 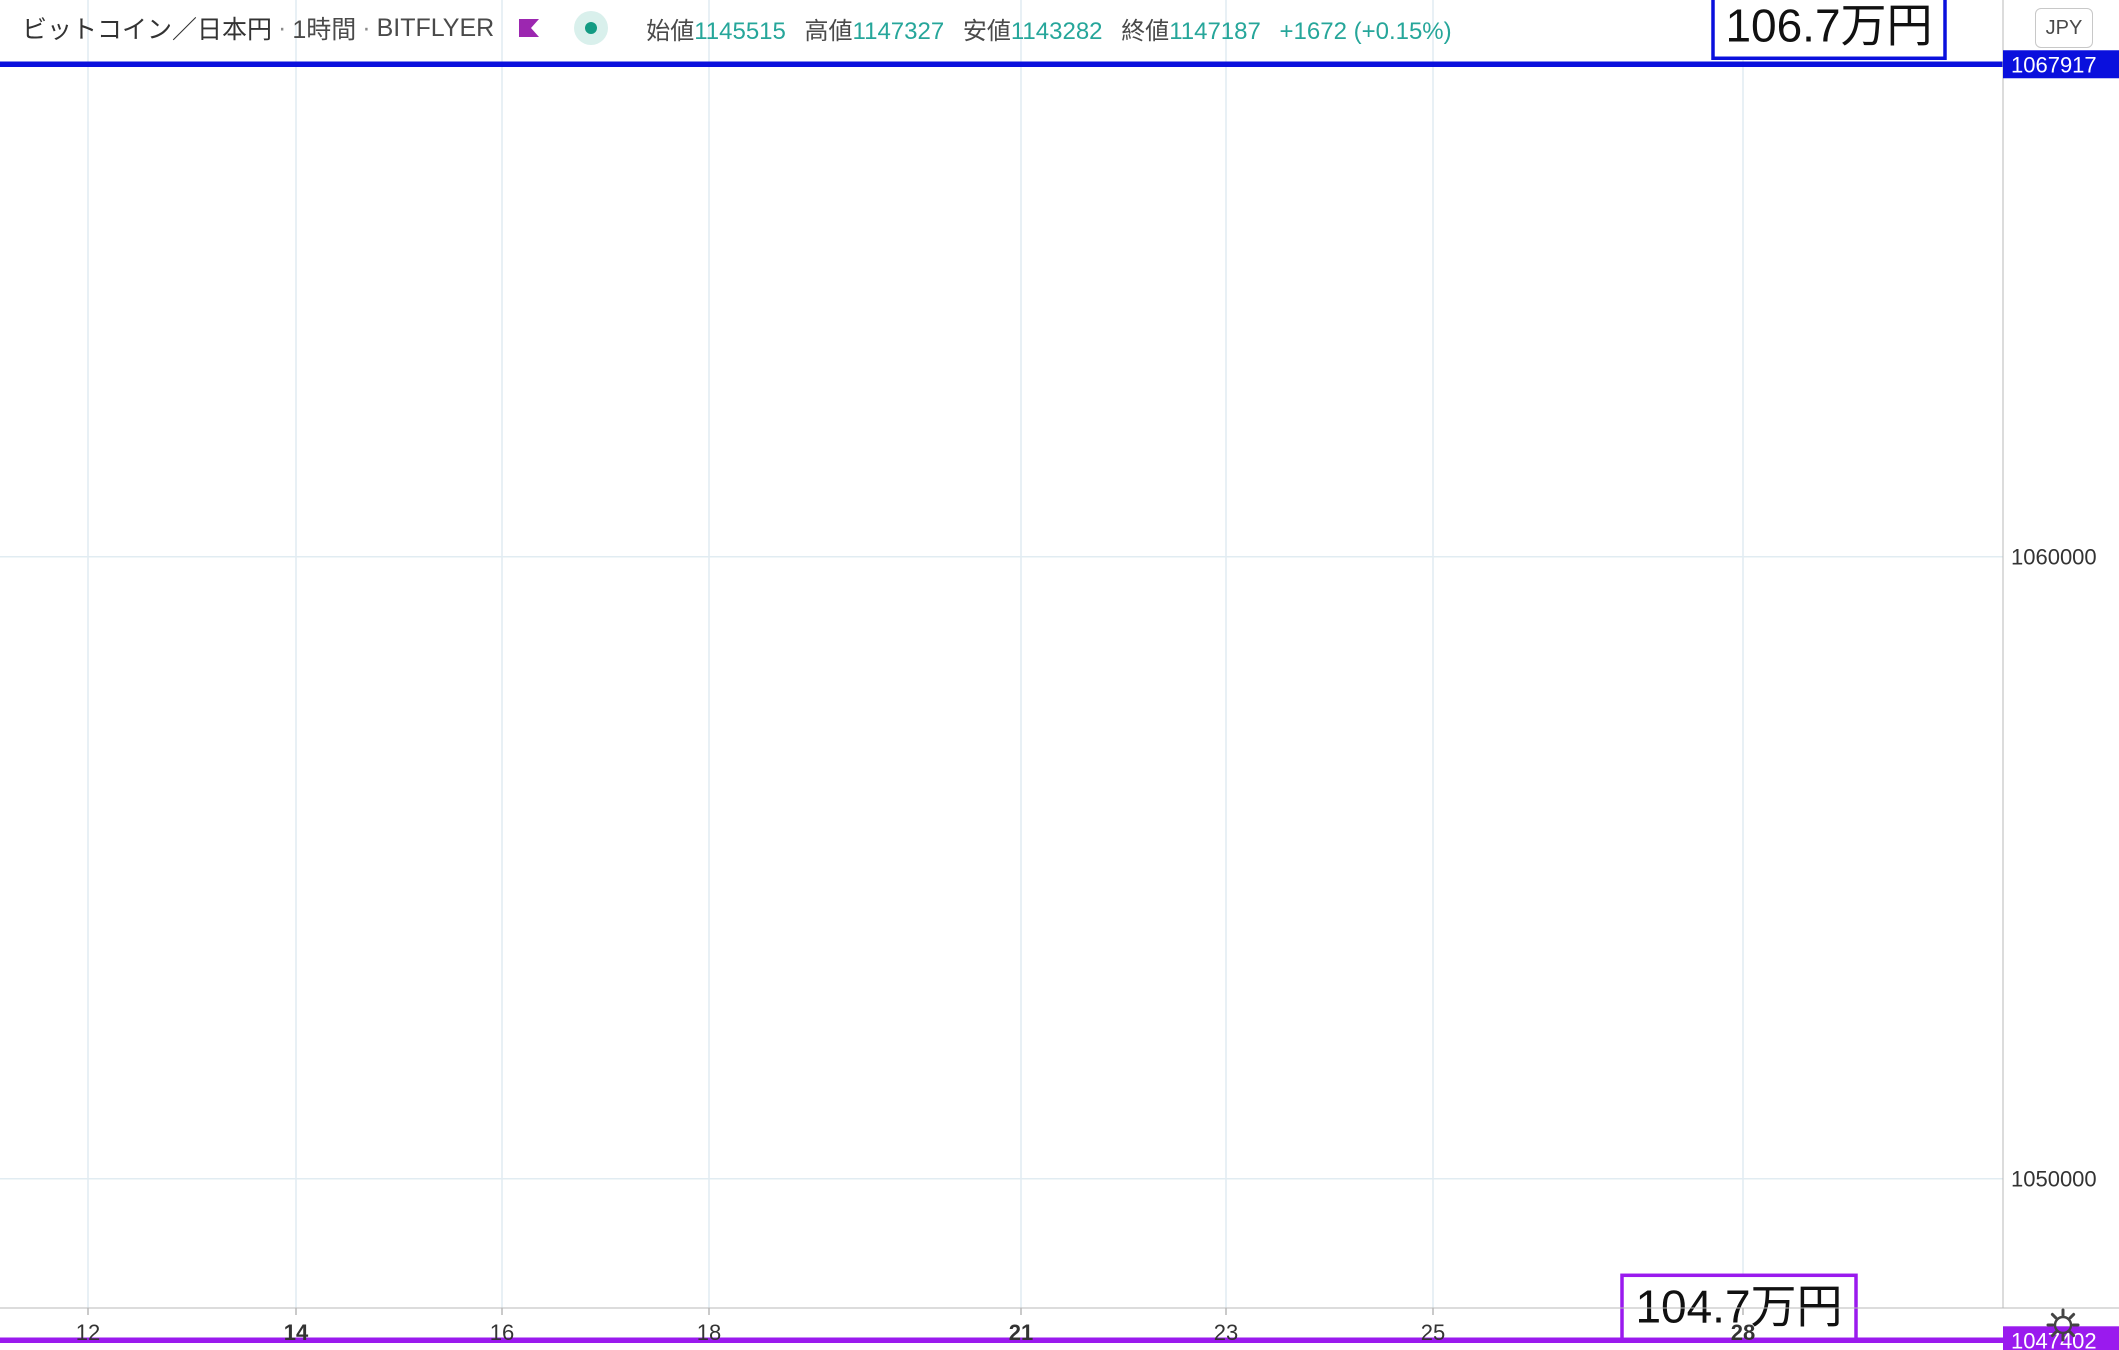 I want to click on live-dot-icon, so click(x=591, y=28).